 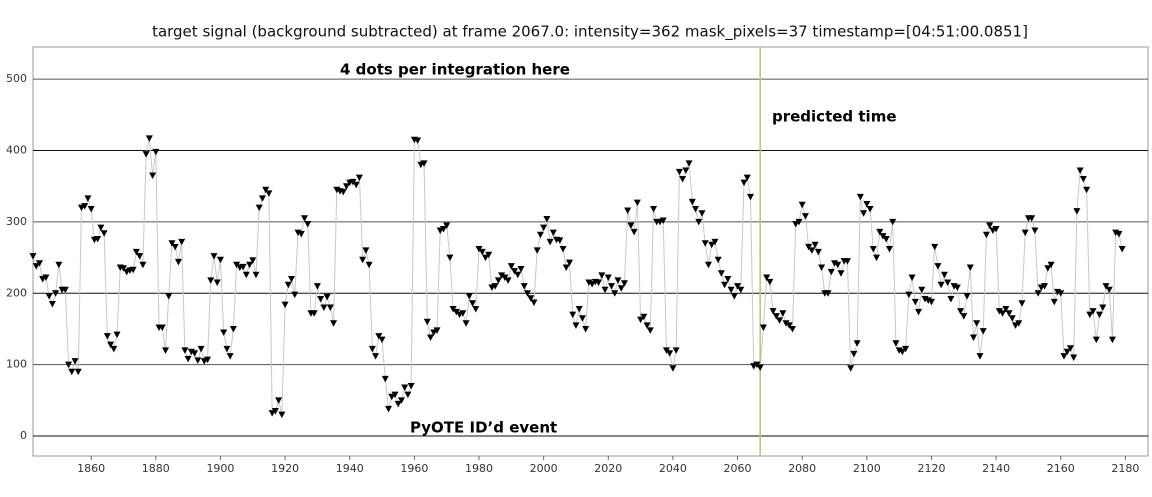 I want to click on y-tick-label: 300, so click(x=16, y=221).